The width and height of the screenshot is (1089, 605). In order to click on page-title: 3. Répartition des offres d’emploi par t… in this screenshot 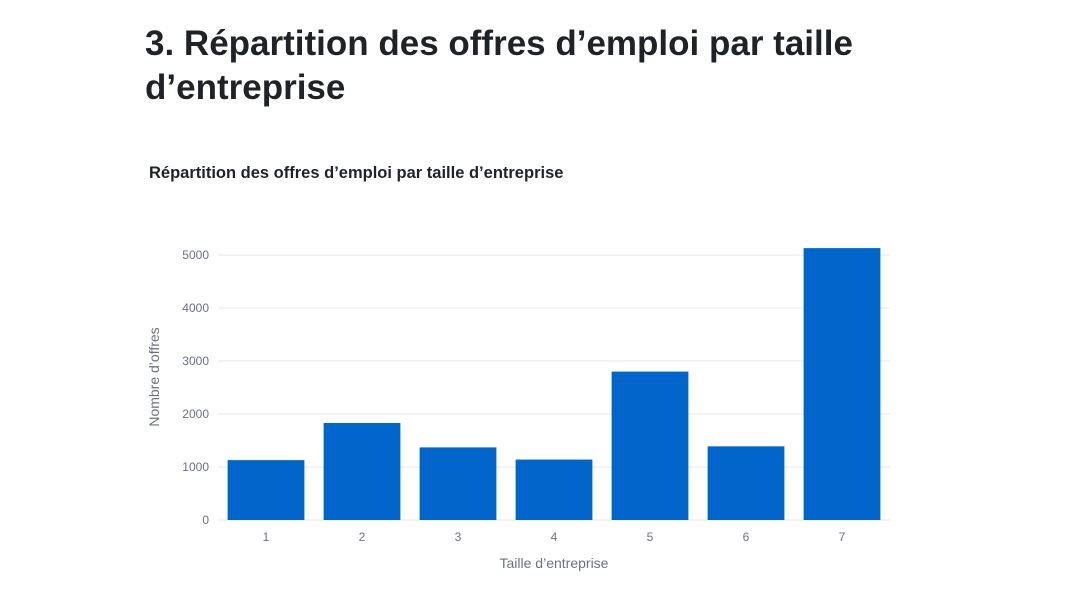, I will do `click(499, 65)`.